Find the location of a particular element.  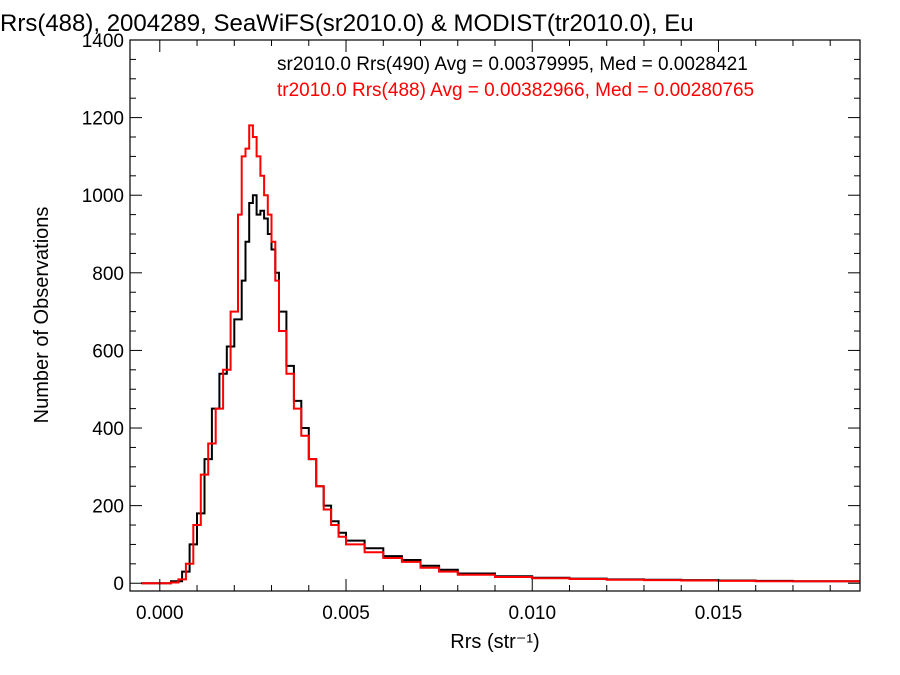

x-tick-label: 0.005 is located at coordinates (346, 613).